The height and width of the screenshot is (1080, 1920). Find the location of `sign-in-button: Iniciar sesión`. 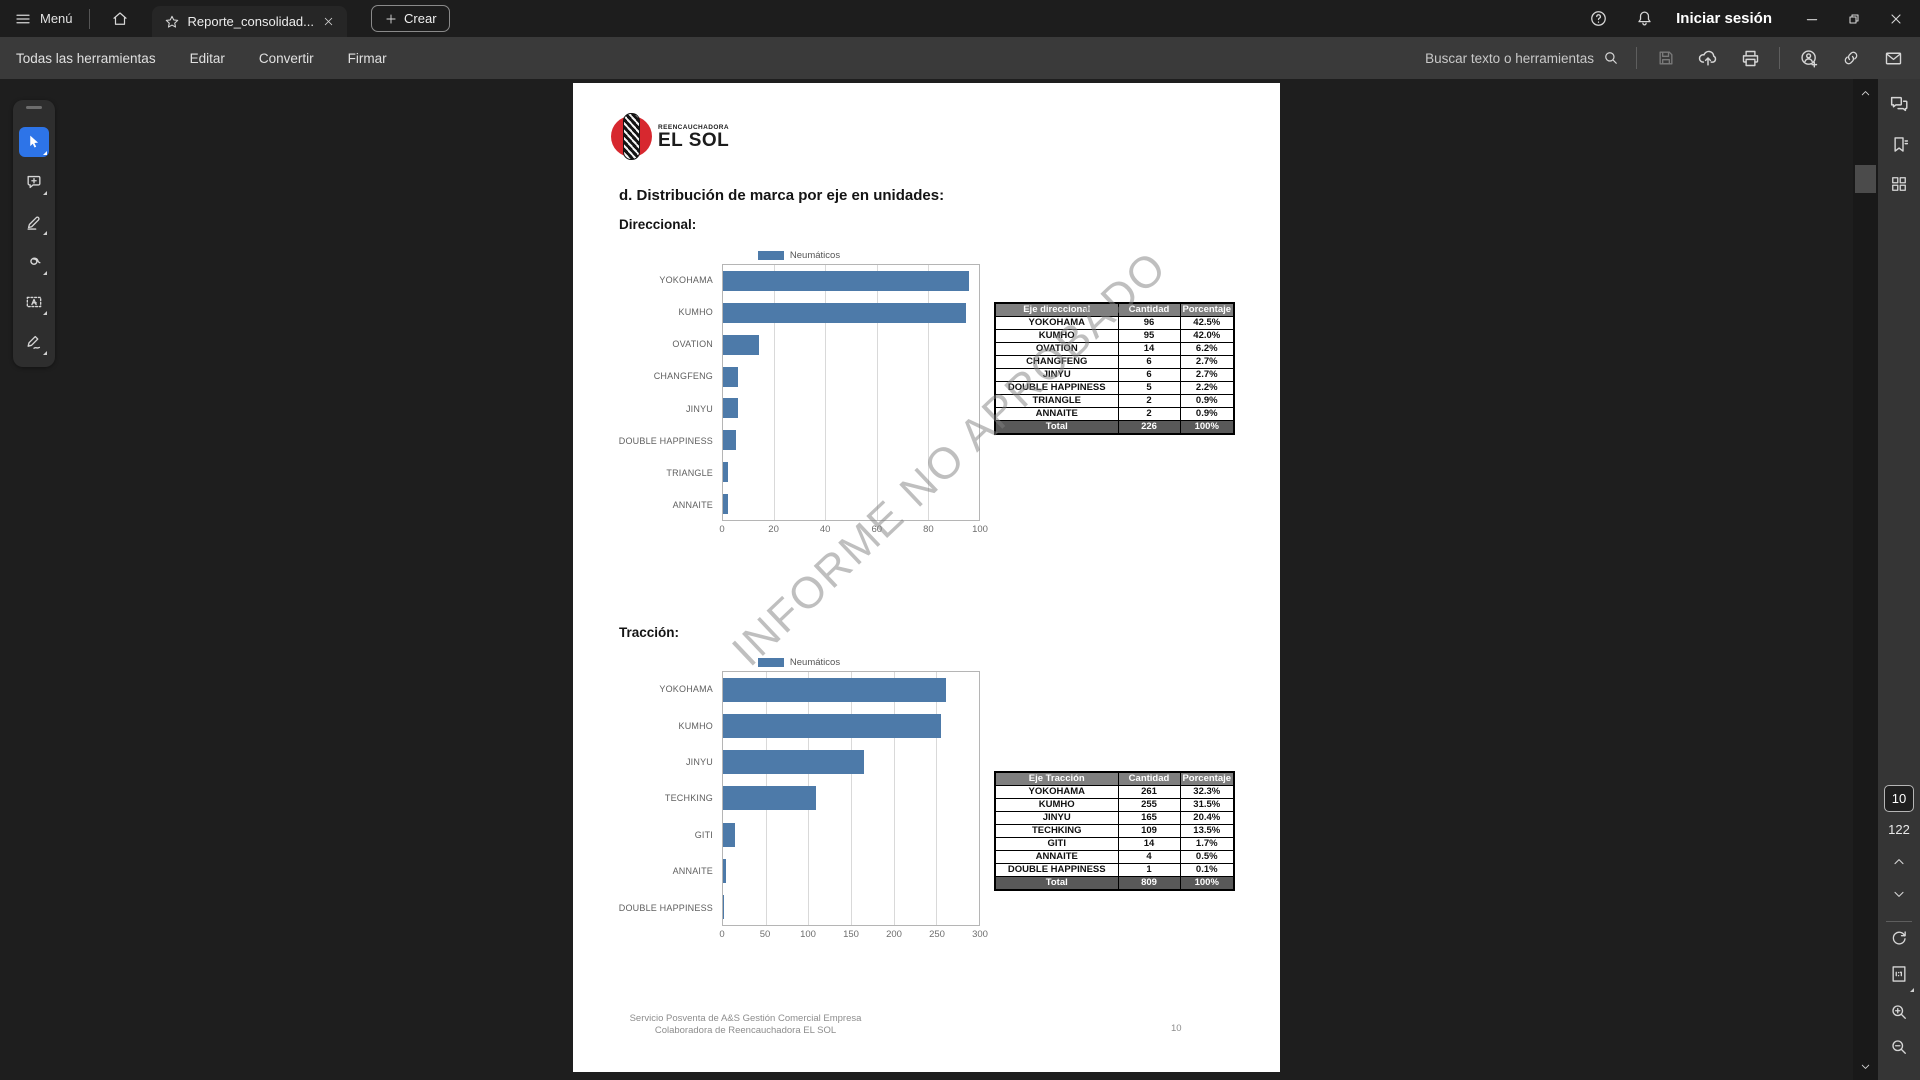

sign-in-button: Iniciar sesión is located at coordinates (1724, 18).